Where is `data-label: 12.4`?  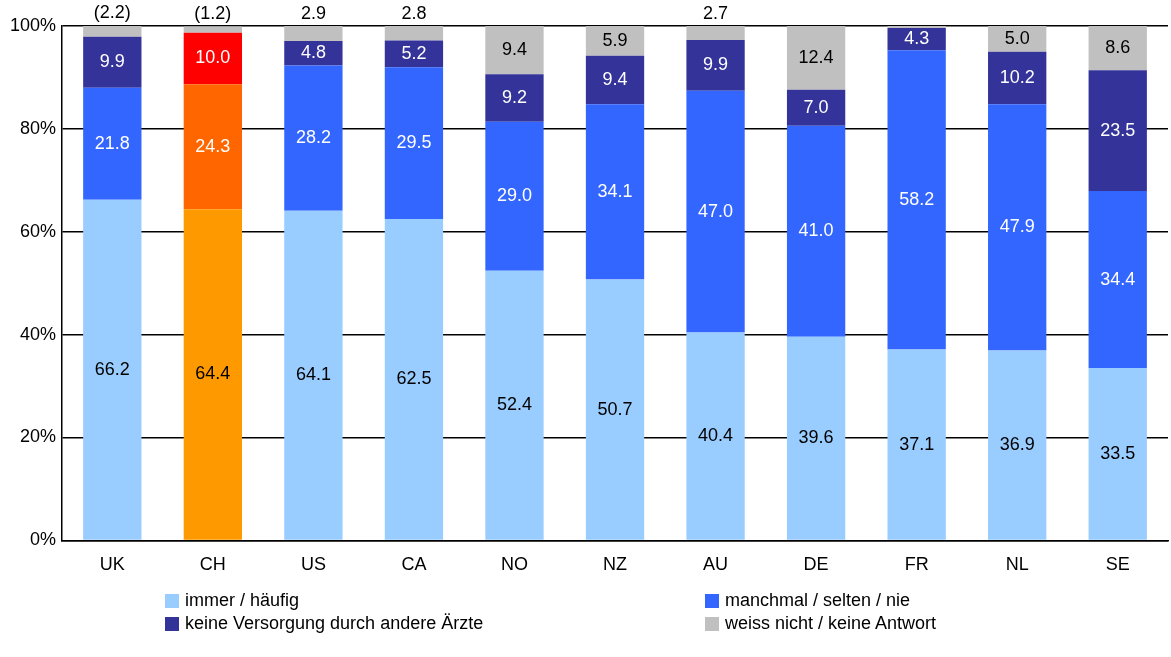 data-label: 12.4 is located at coordinates (816, 56).